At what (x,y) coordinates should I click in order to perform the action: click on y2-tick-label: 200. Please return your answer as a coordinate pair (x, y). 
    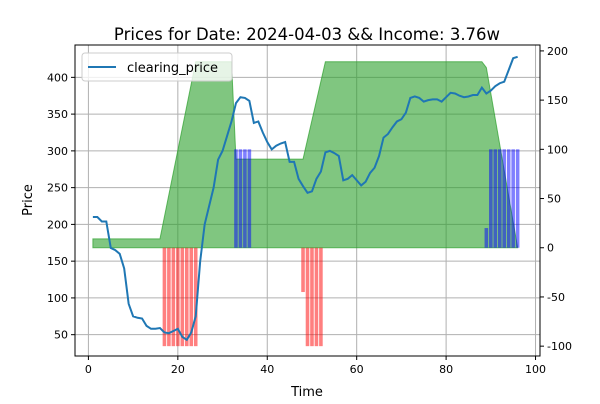
    Looking at the image, I should click on (557, 51).